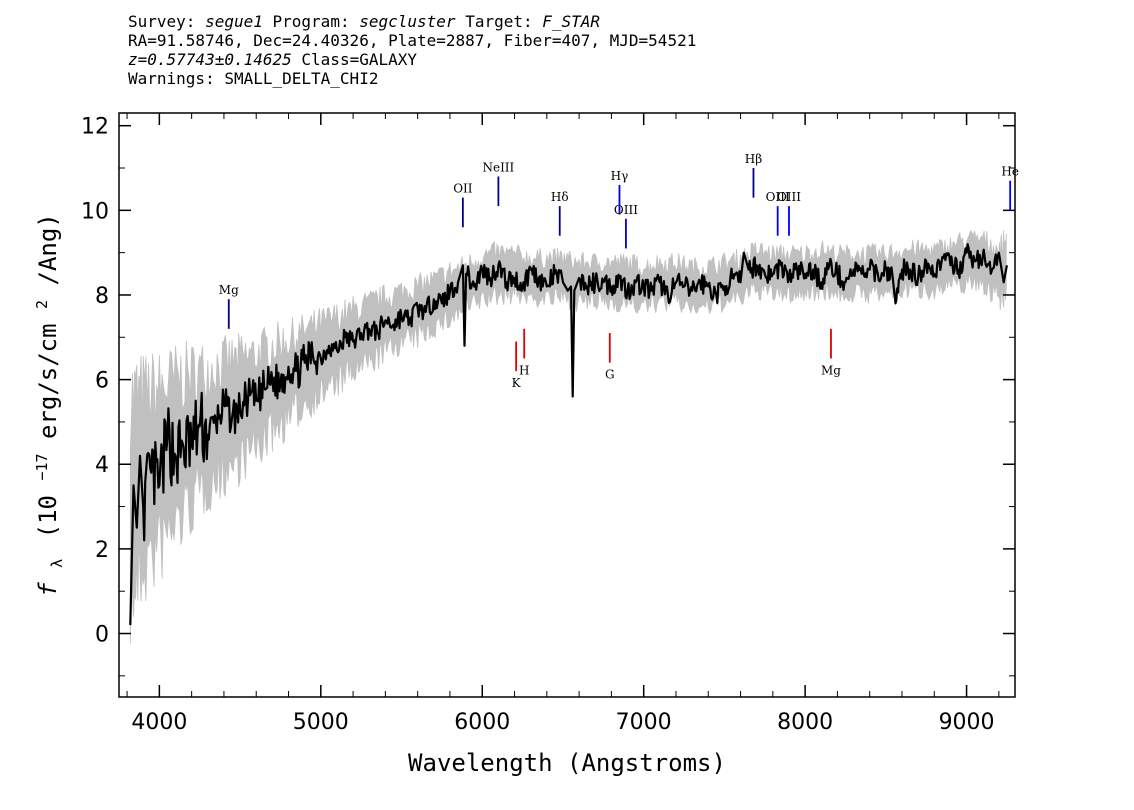 This screenshot has height=810, width=1134. I want to click on y-axis-title-rest: erg/s/cm, so click(48, 381).